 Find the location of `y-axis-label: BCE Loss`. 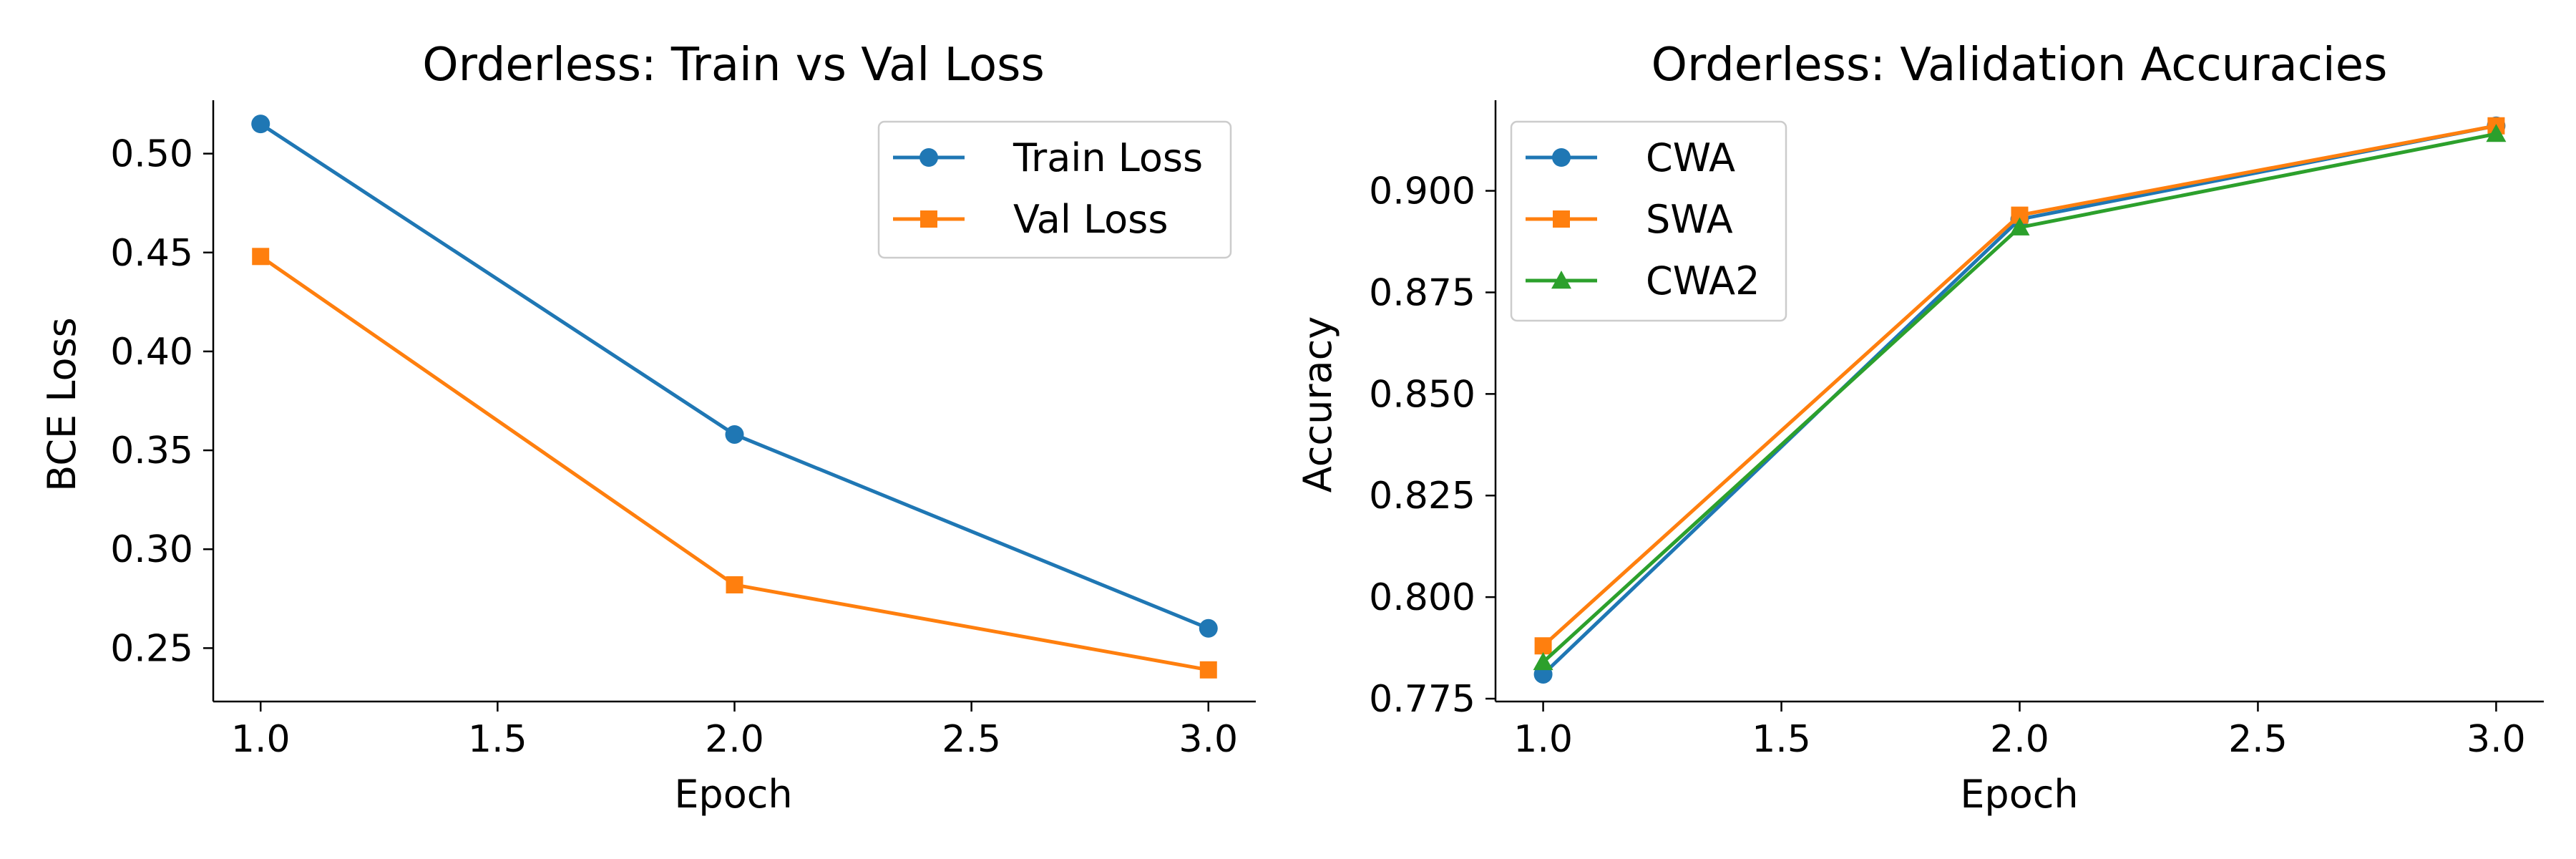

y-axis-label: BCE Loss is located at coordinates (61, 404).